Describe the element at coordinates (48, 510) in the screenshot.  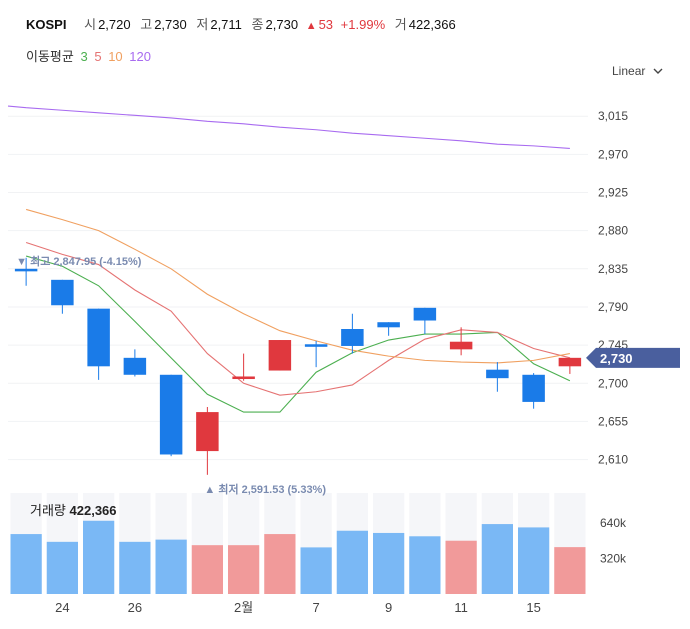
I see `volume-panel-label: 거래량` at that location.